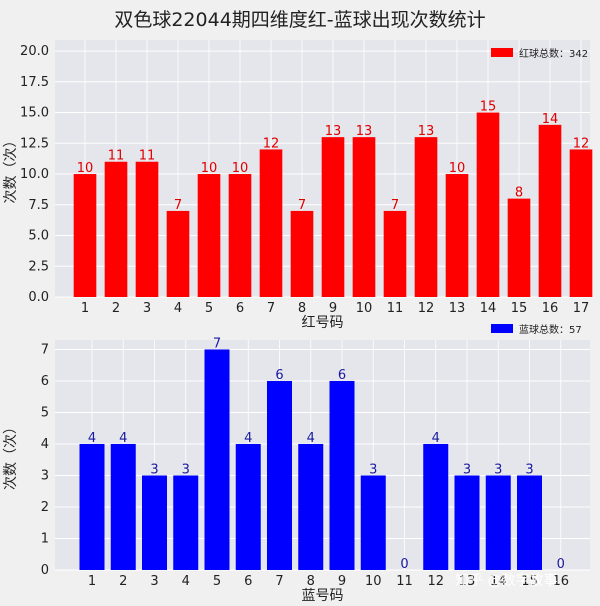 Image resolution: width=600 pixels, height=606 pixels. Describe the element at coordinates (550, 119) in the screenshot. I see `data-label: 14` at that location.